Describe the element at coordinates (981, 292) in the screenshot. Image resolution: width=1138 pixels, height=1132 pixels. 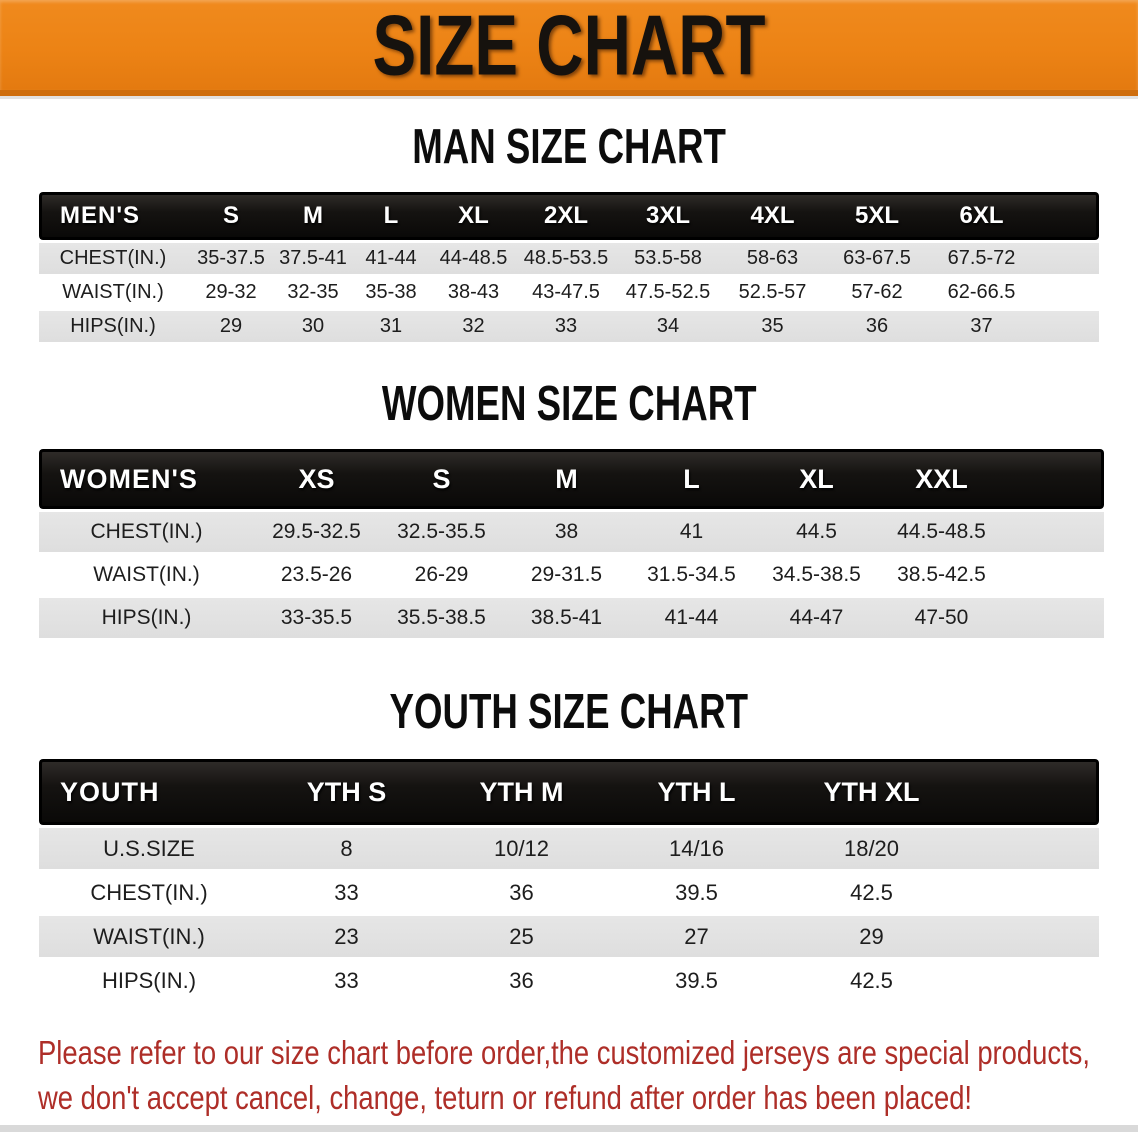
I see `value-cell: 62-66.5` at that location.